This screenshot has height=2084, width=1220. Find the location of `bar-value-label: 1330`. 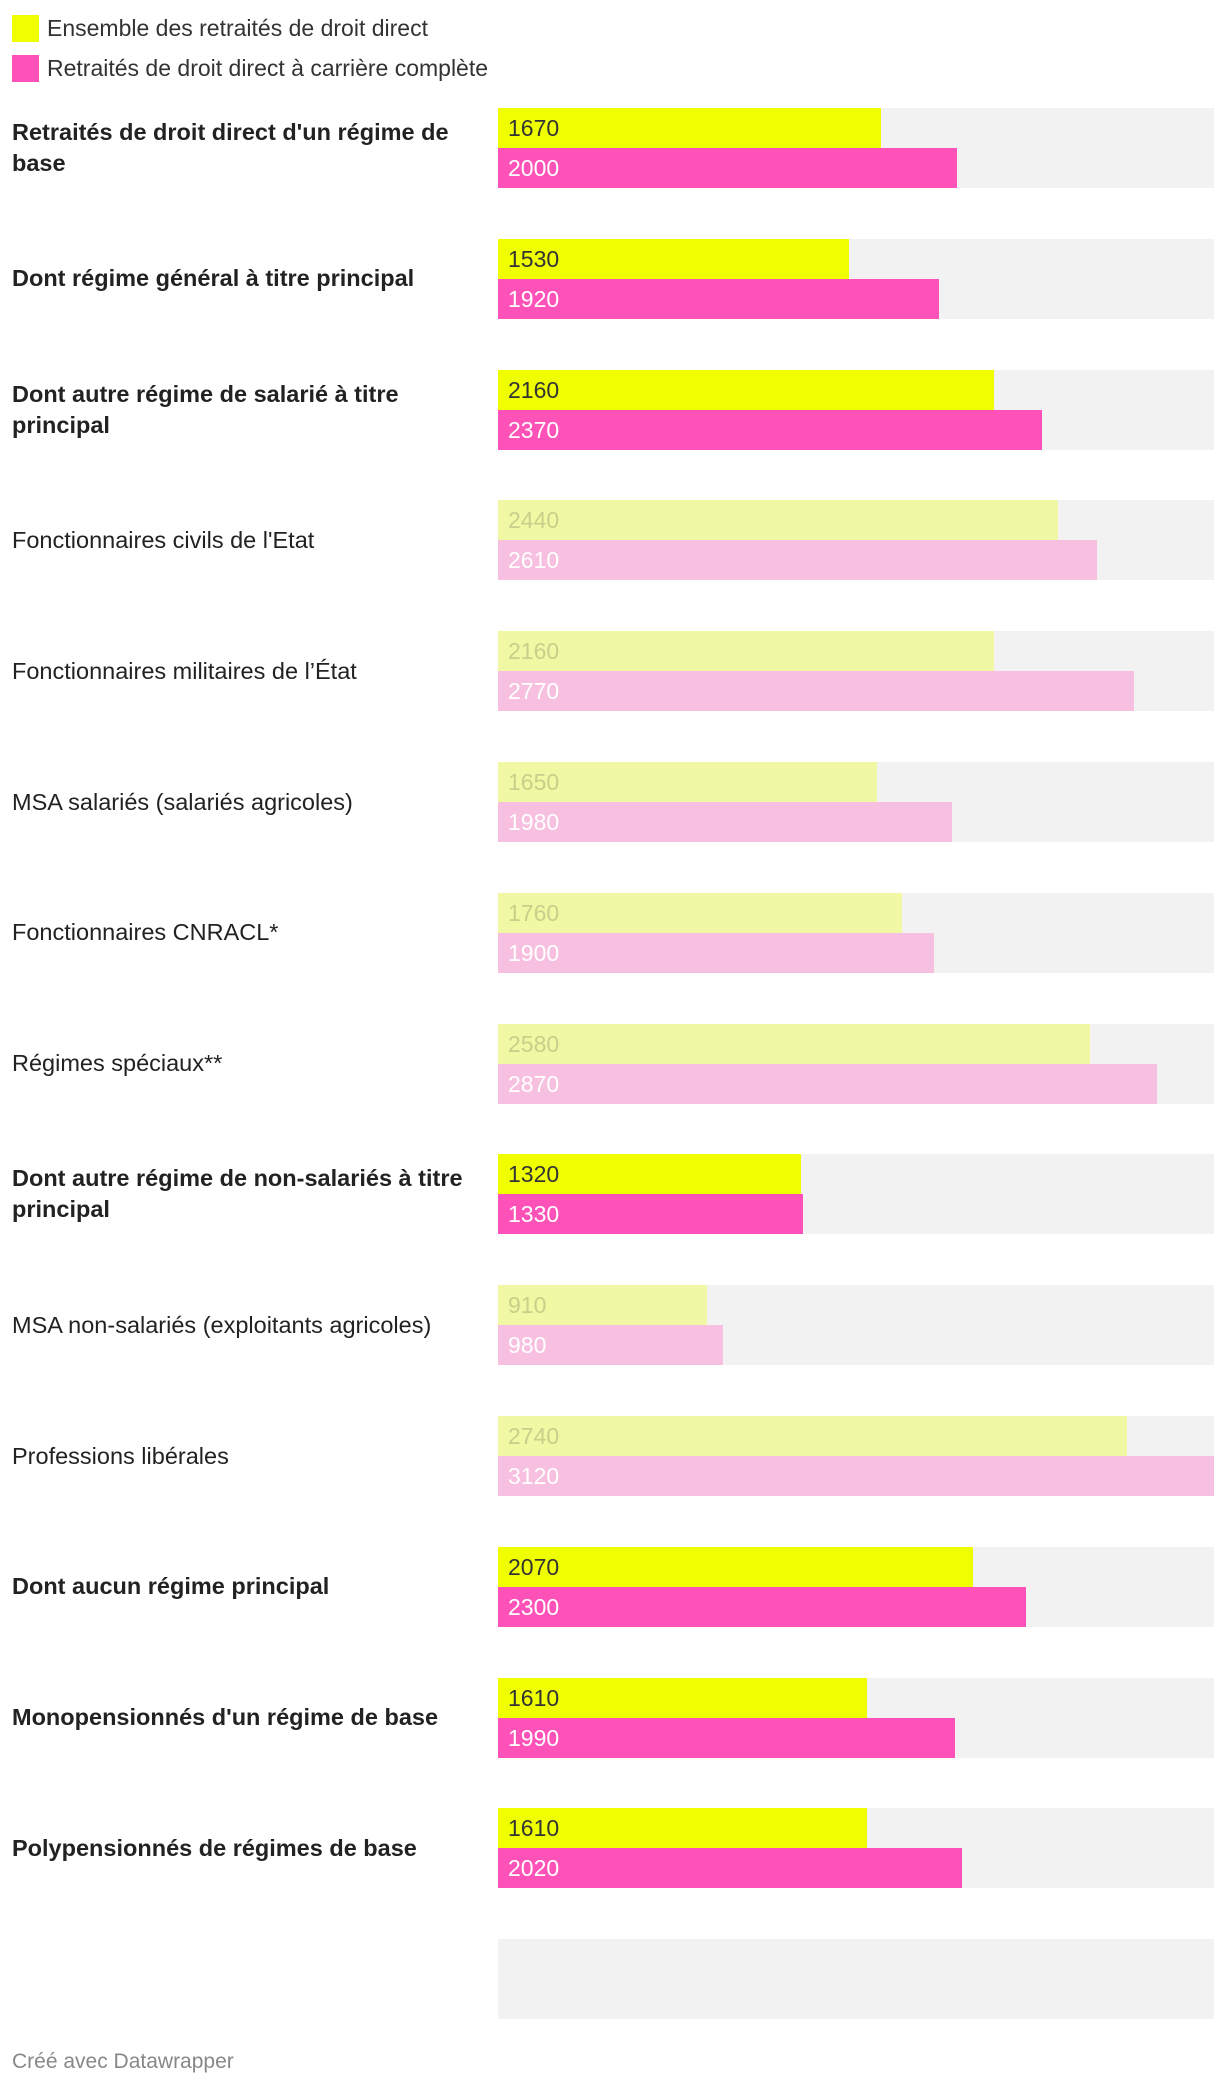

bar-value-label: 1330 is located at coordinates (534, 1214).